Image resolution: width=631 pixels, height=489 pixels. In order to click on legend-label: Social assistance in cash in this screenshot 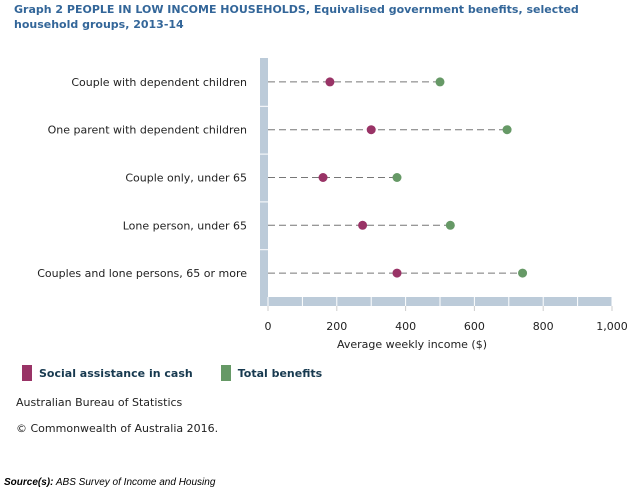, I will do `click(116, 373)`.